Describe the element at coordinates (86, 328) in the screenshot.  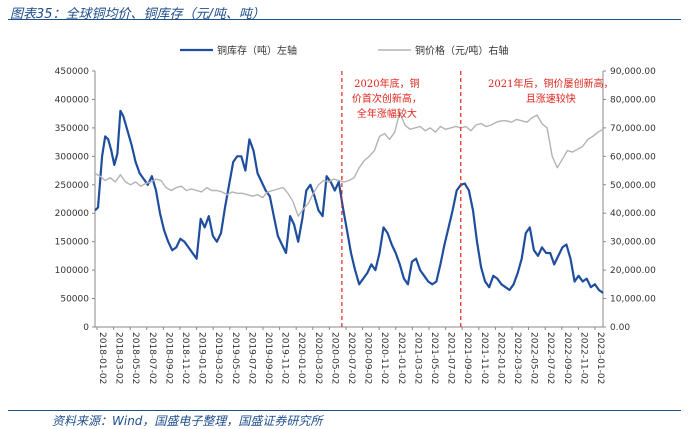
I see `y-left-tick-label: 0` at that location.